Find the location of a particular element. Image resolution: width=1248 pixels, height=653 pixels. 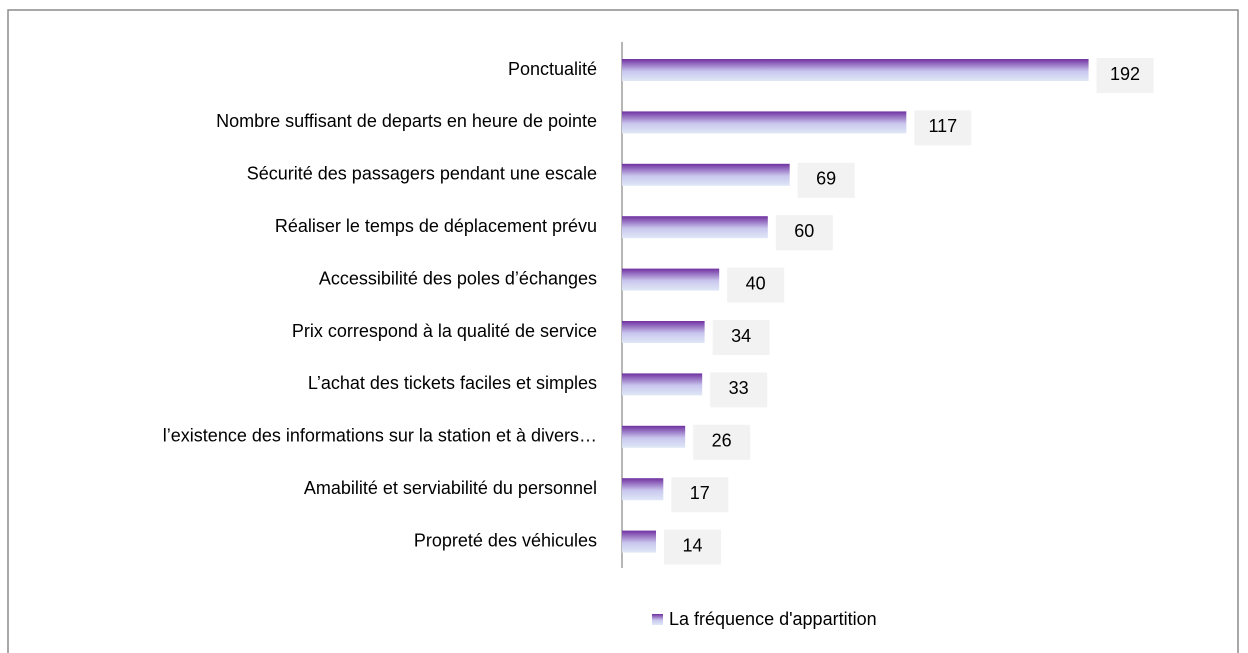

data-label: 60 is located at coordinates (804, 231).